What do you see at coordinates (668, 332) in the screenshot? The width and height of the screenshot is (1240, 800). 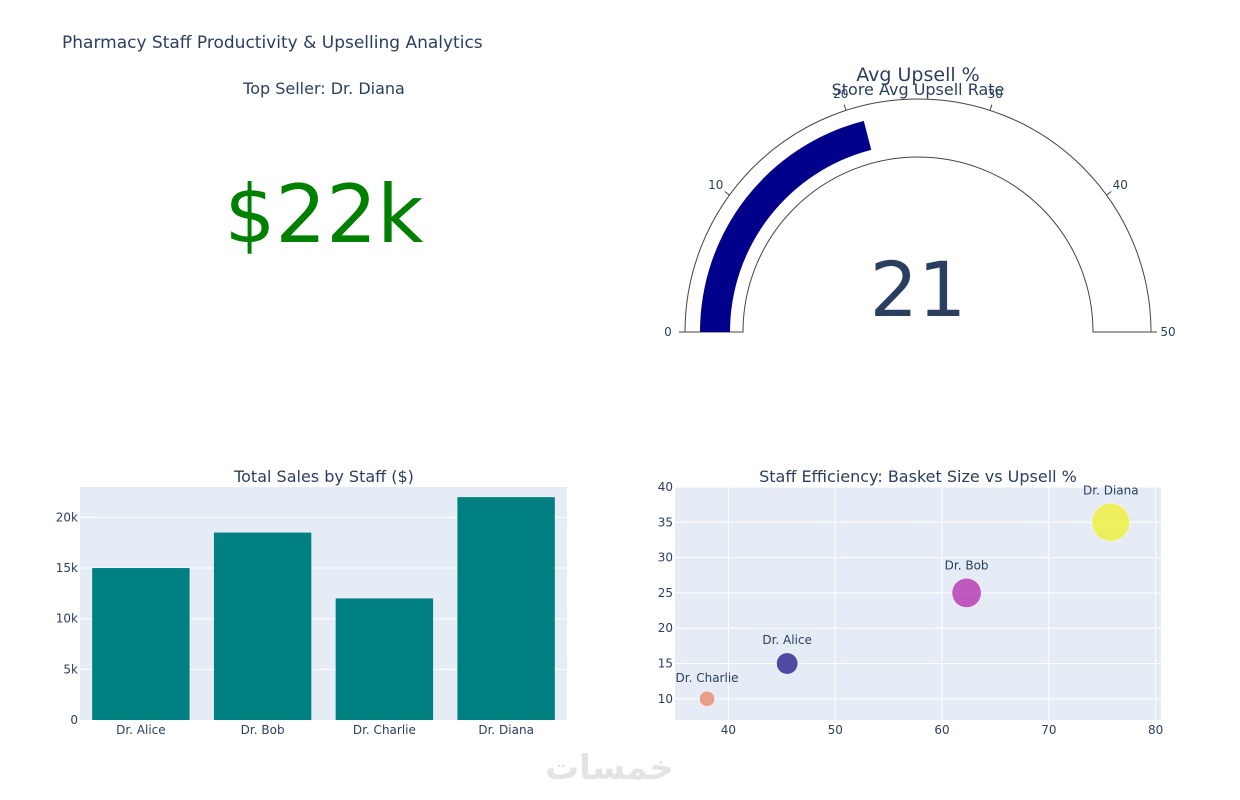 I see `gauge-tick-label: 0` at bounding box center [668, 332].